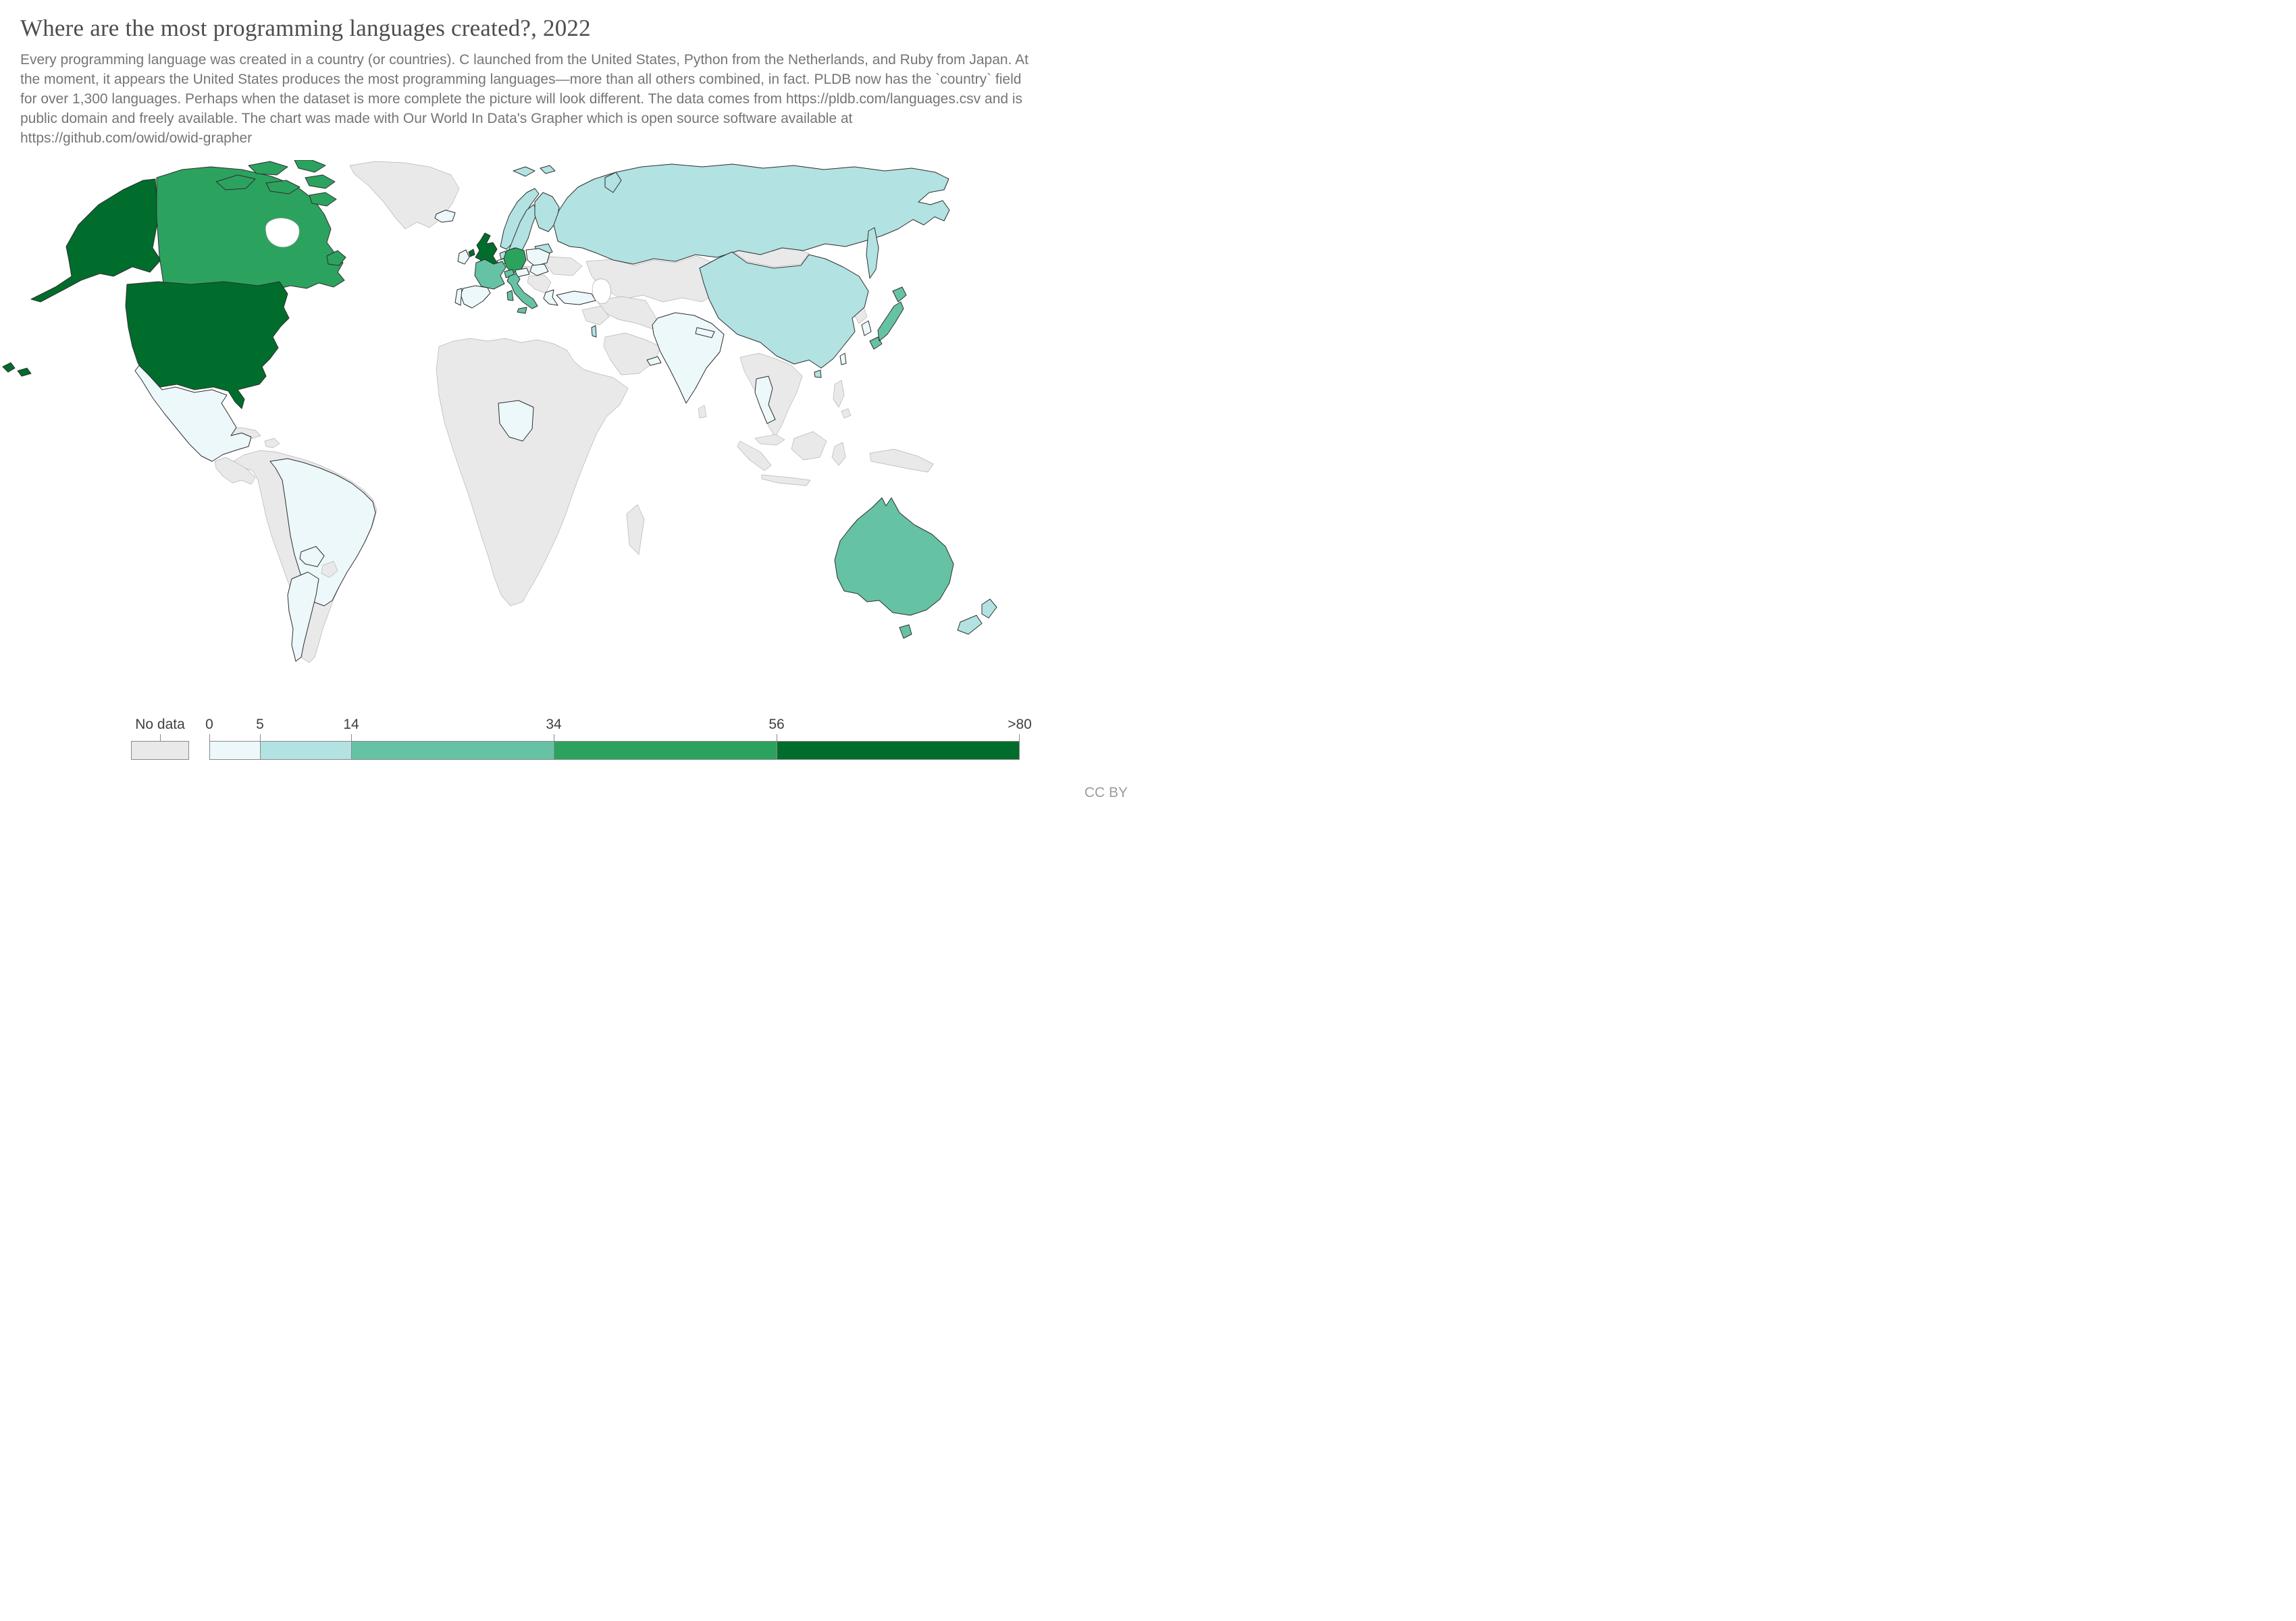 This screenshot has width=2296, height=1621. Describe the element at coordinates (635, 529) in the screenshot. I see `country-madagascar` at that location.